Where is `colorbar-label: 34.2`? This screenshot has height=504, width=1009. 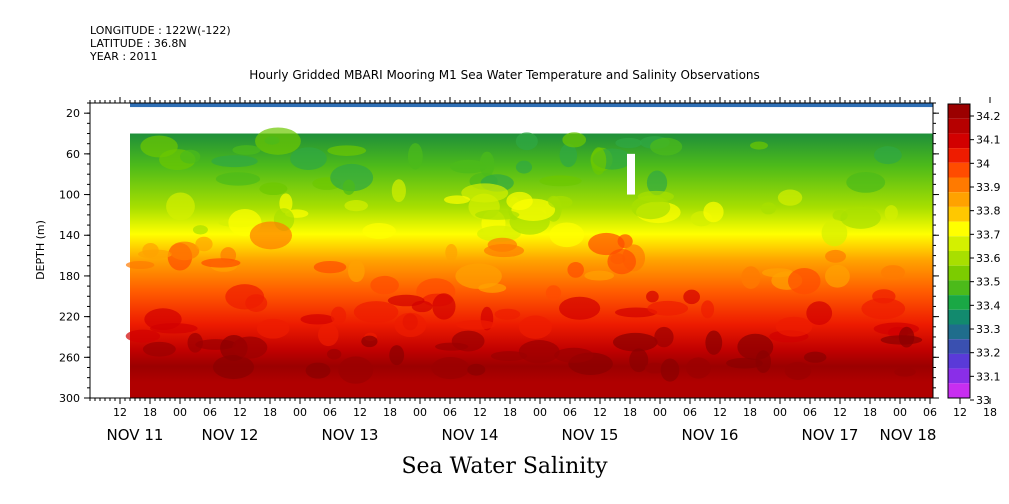
colorbar-label: 34.2 is located at coordinates (988, 116).